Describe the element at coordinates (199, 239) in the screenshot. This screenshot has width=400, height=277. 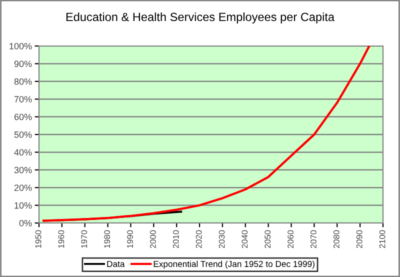
I see `x-tick-label: 2020` at that location.